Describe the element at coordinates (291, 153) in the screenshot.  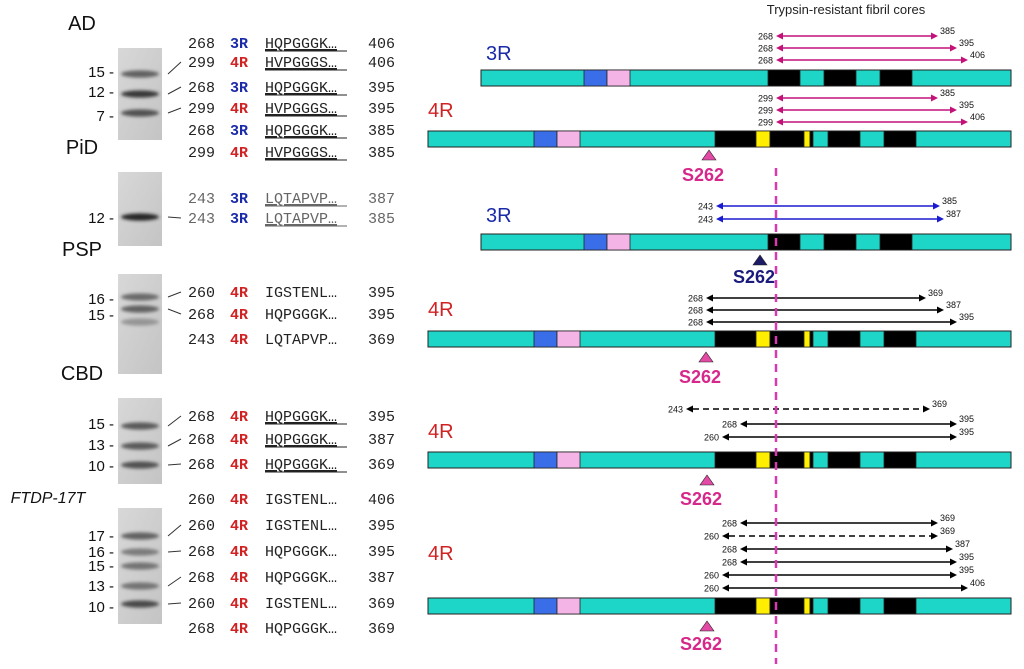
I see `peptide-row: 299 4R HVPGGGS… 385` at that location.